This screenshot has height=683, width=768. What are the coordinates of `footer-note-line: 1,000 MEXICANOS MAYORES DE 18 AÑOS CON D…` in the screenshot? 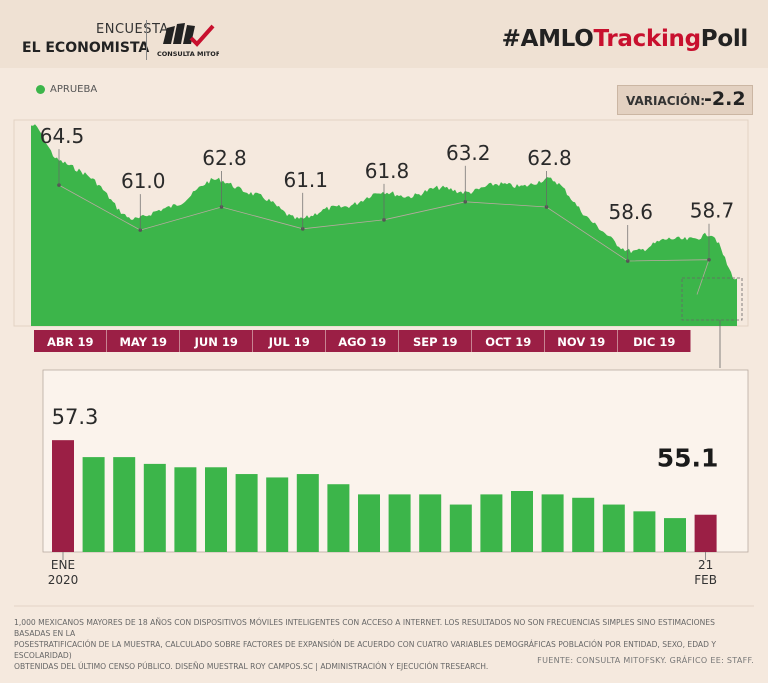 It's located at (364, 628).